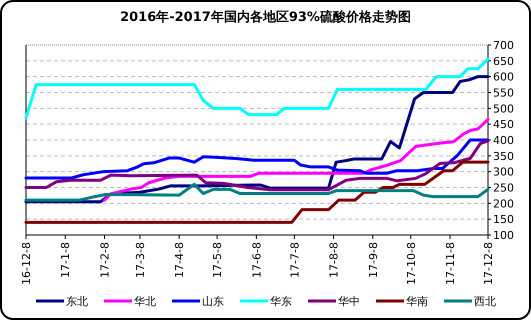  What do you see at coordinates (503, 109) in the screenshot?
I see `y-tick-label: 500` at bounding box center [503, 109].